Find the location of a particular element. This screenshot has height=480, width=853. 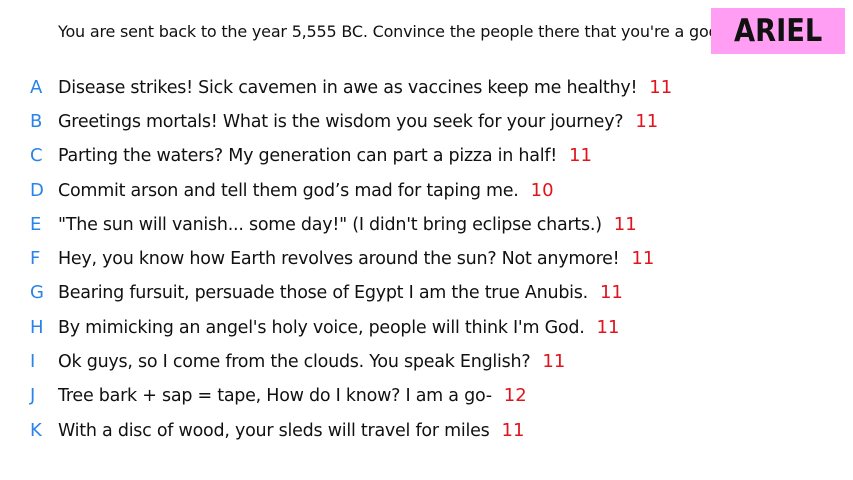

answer-letter: A is located at coordinates (36, 87).